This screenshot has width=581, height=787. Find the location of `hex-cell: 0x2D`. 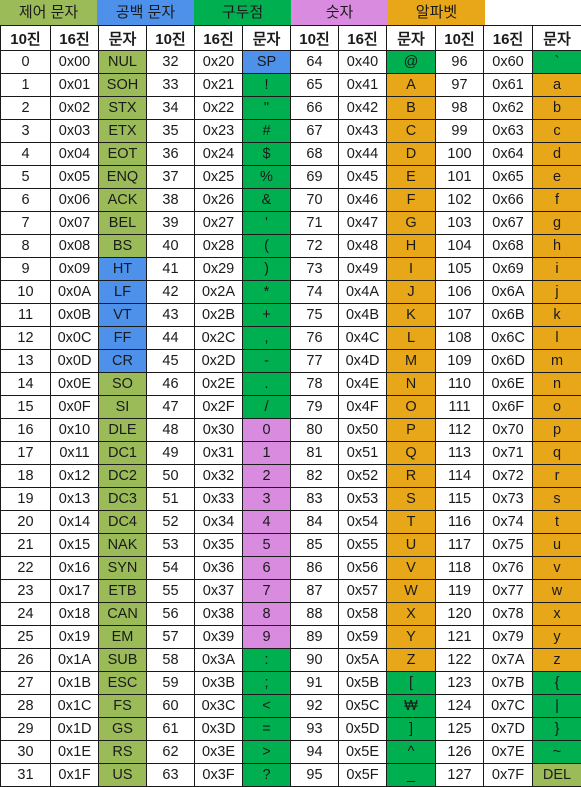

hex-cell: 0x2D is located at coordinates (218, 361).